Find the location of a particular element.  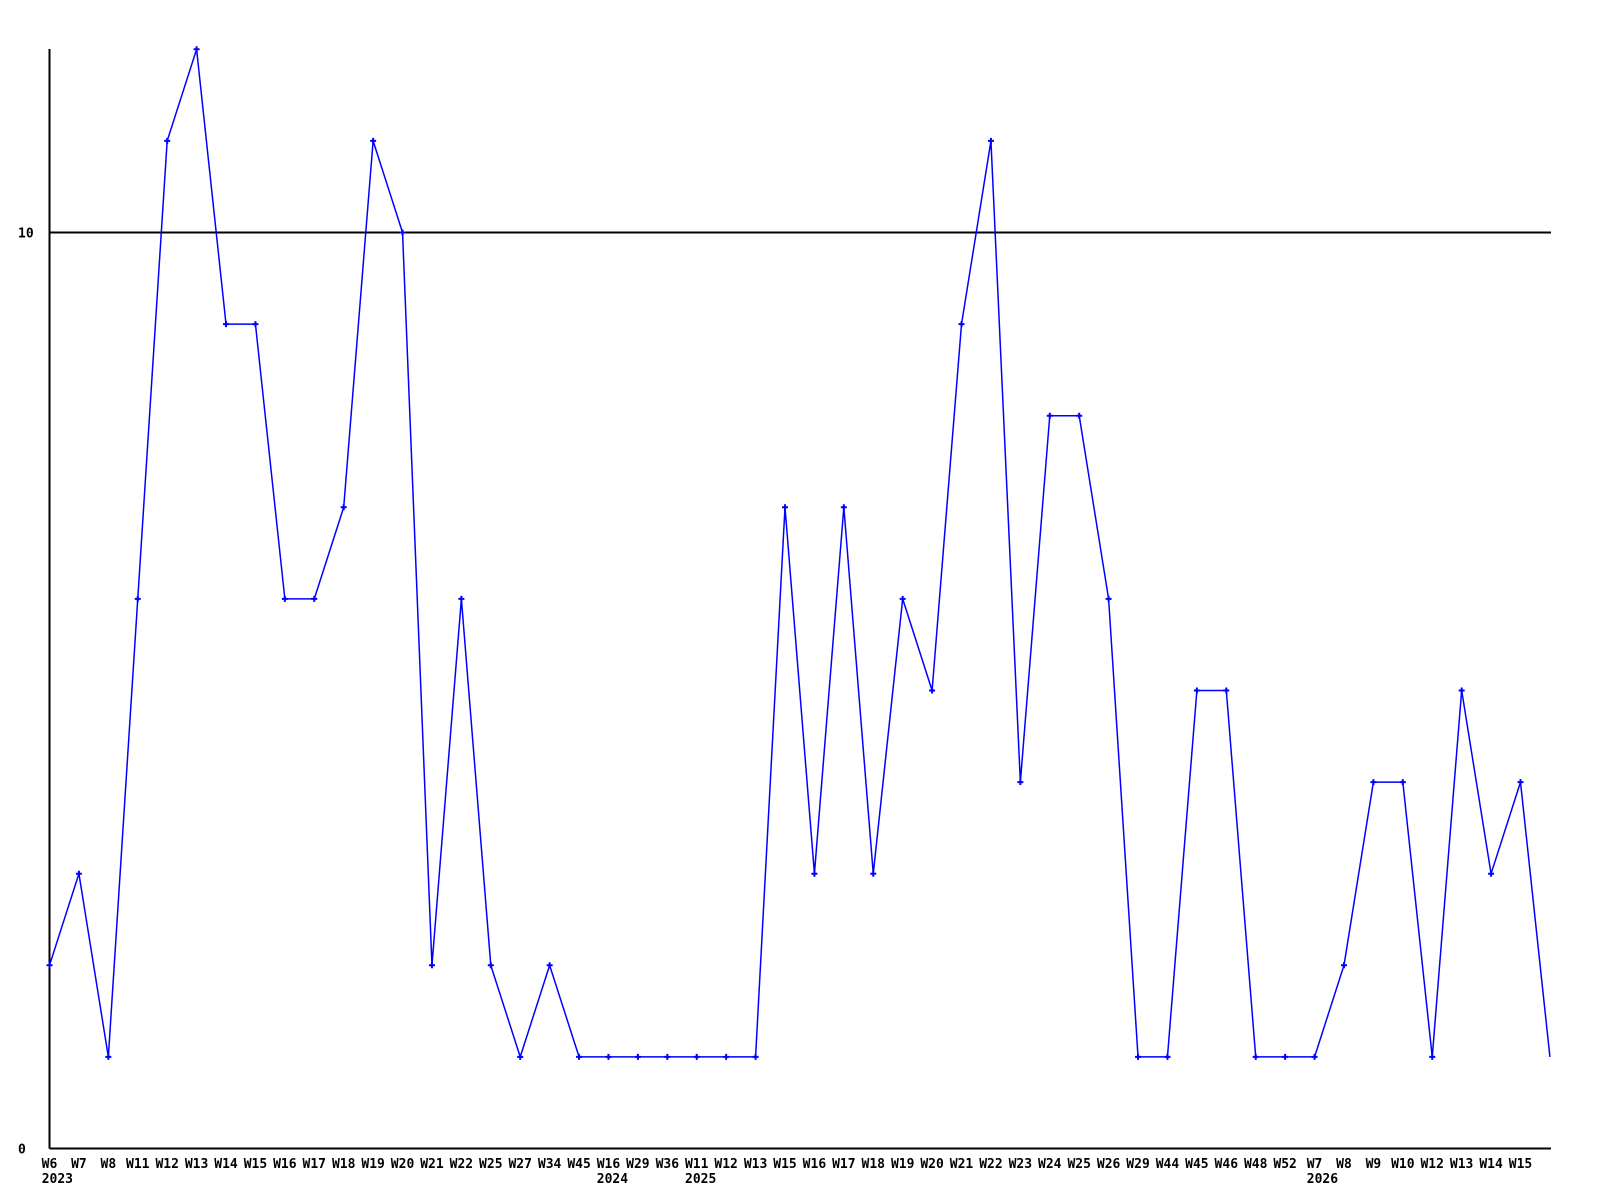

y-tick-label: 10 is located at coordinates (26, 234).